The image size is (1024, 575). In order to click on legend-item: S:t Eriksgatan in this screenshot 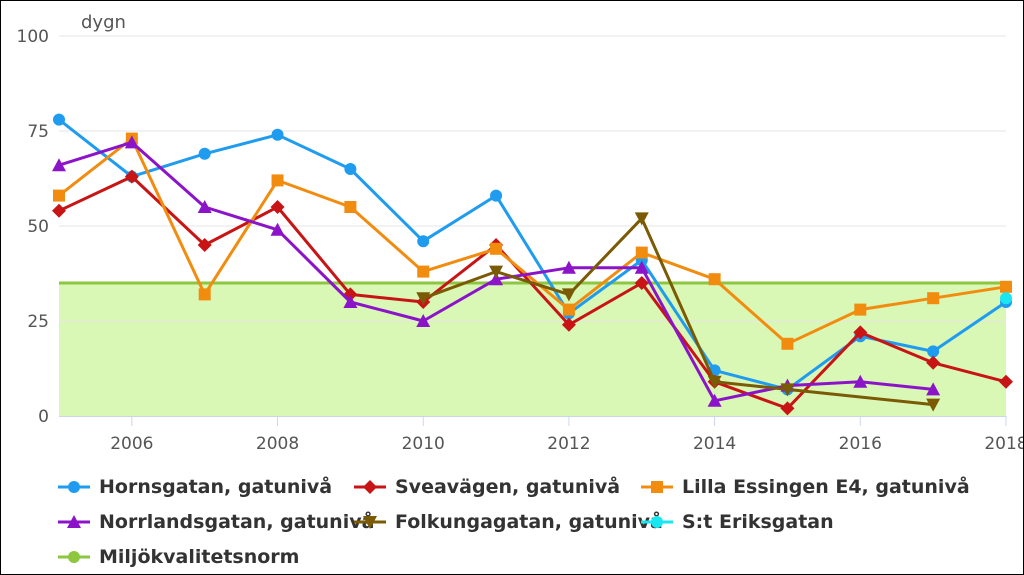, I will do `click(805, 522)`.